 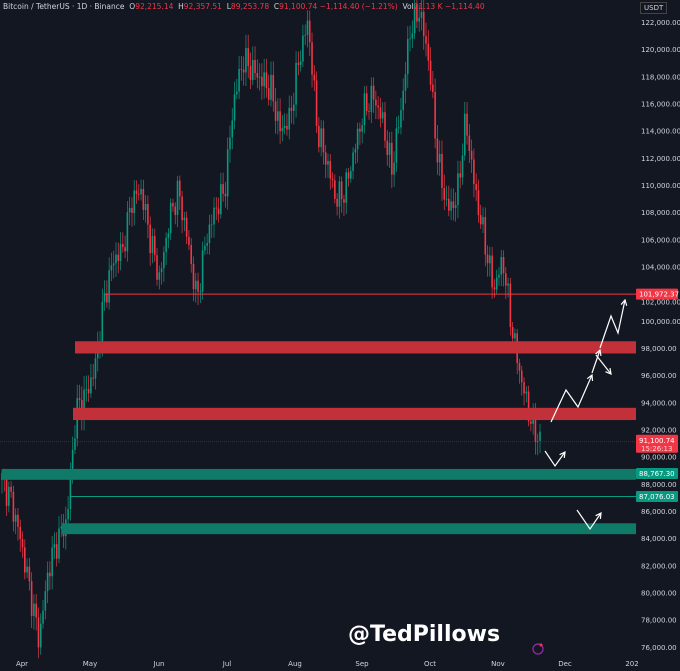 I want to click on price-label: 87,076.03, so click(x=657, y=497).